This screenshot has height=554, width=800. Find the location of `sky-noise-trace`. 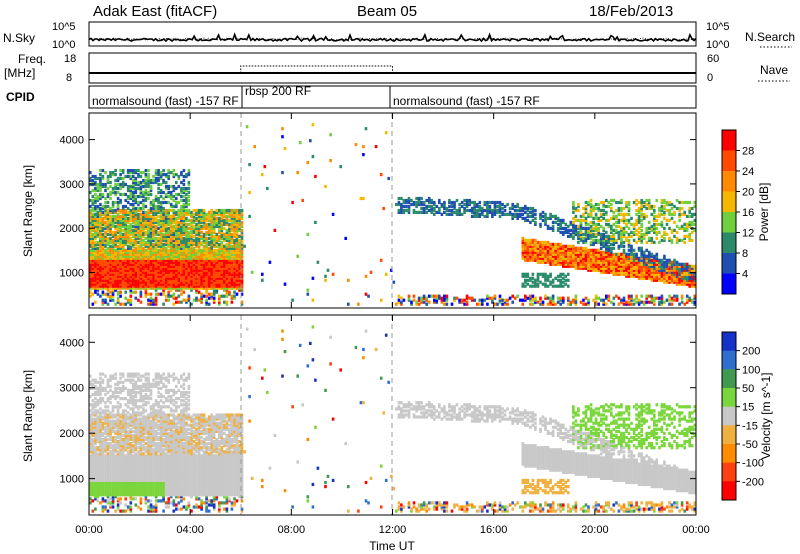

sky-noise-trace is located at coordinates (392, 37).